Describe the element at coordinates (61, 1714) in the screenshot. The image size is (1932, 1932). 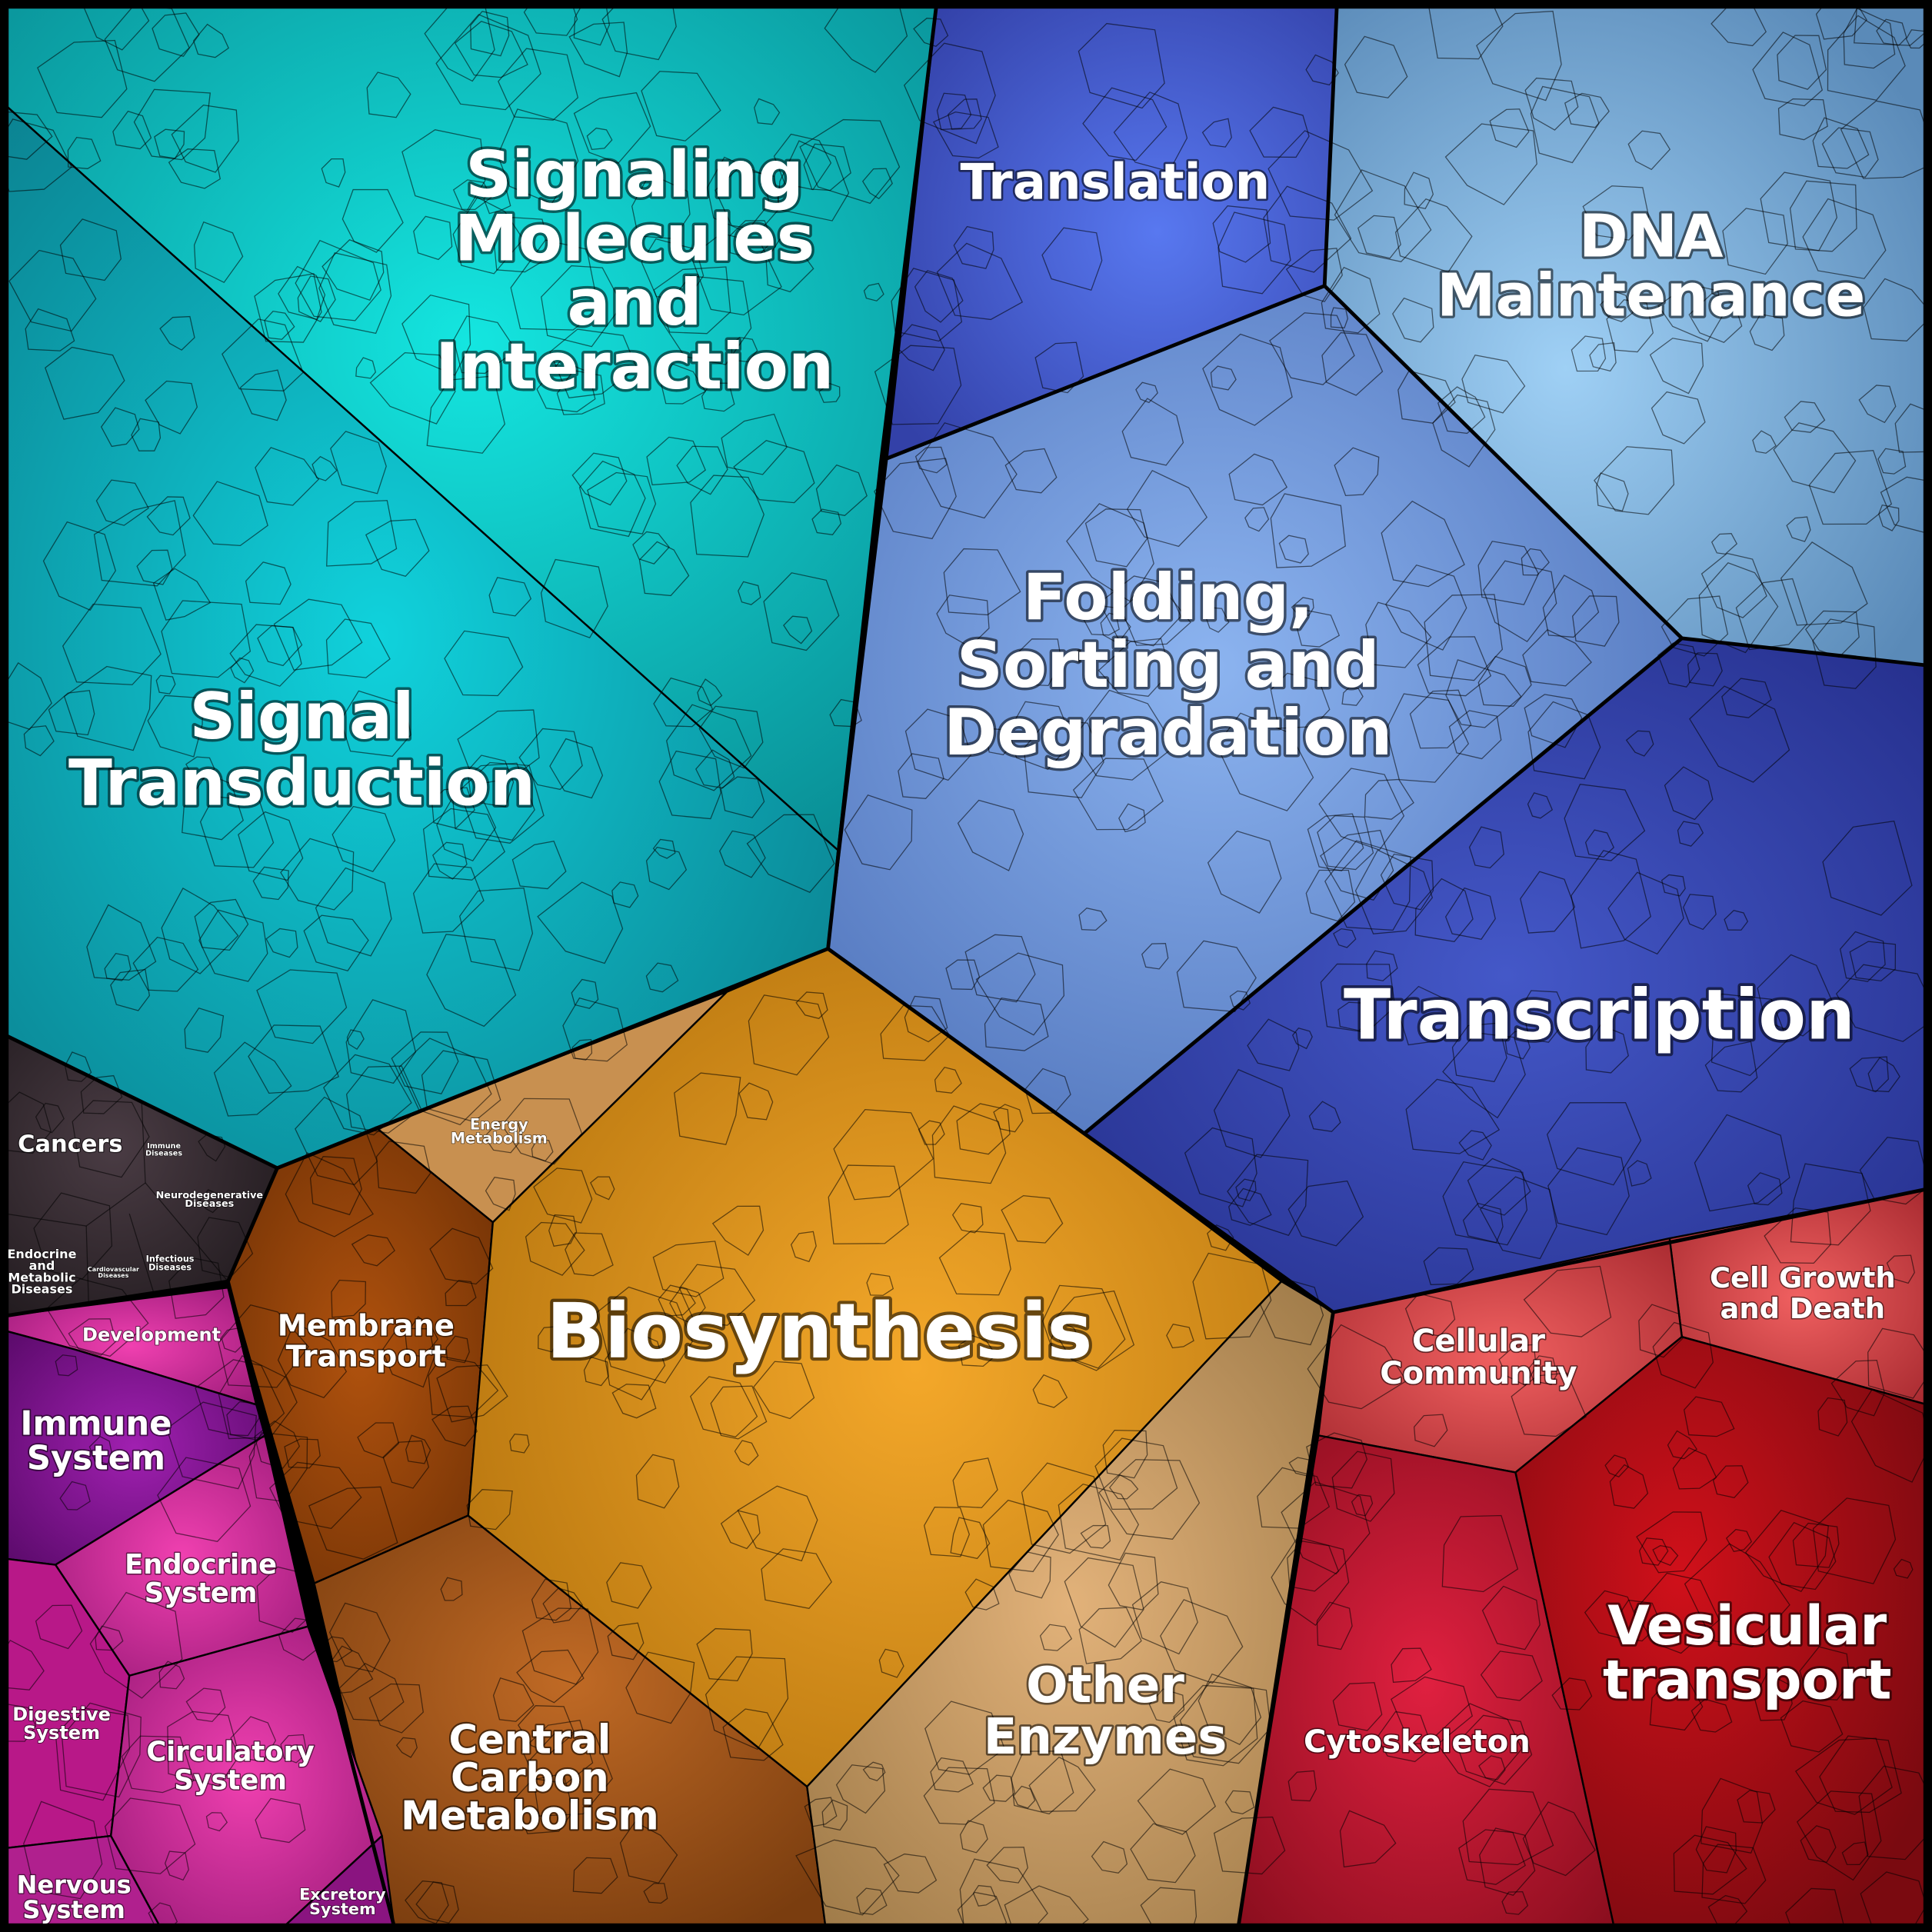
I see `label-line: Digestive` at that location.